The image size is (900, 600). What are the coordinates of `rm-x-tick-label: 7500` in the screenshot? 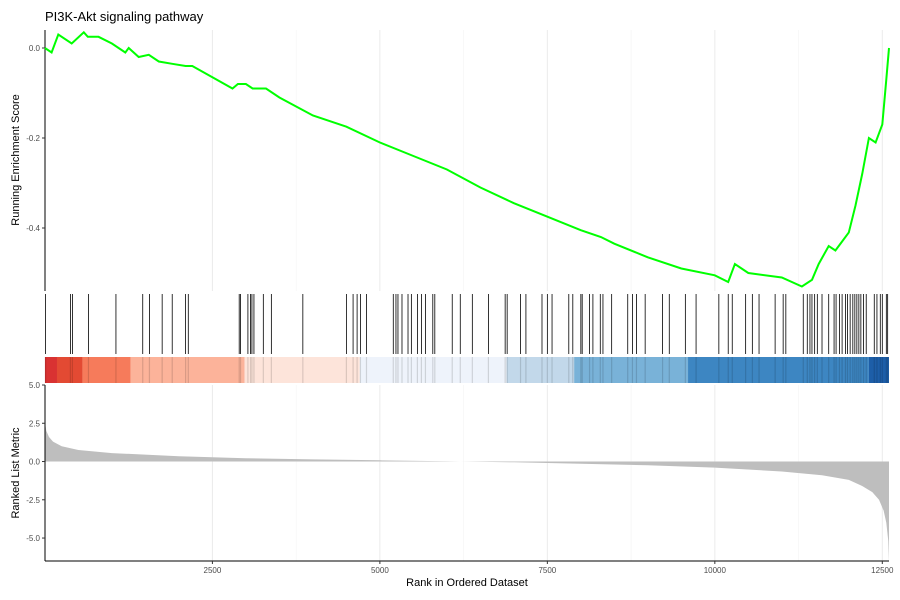 It's located at (547, 570).